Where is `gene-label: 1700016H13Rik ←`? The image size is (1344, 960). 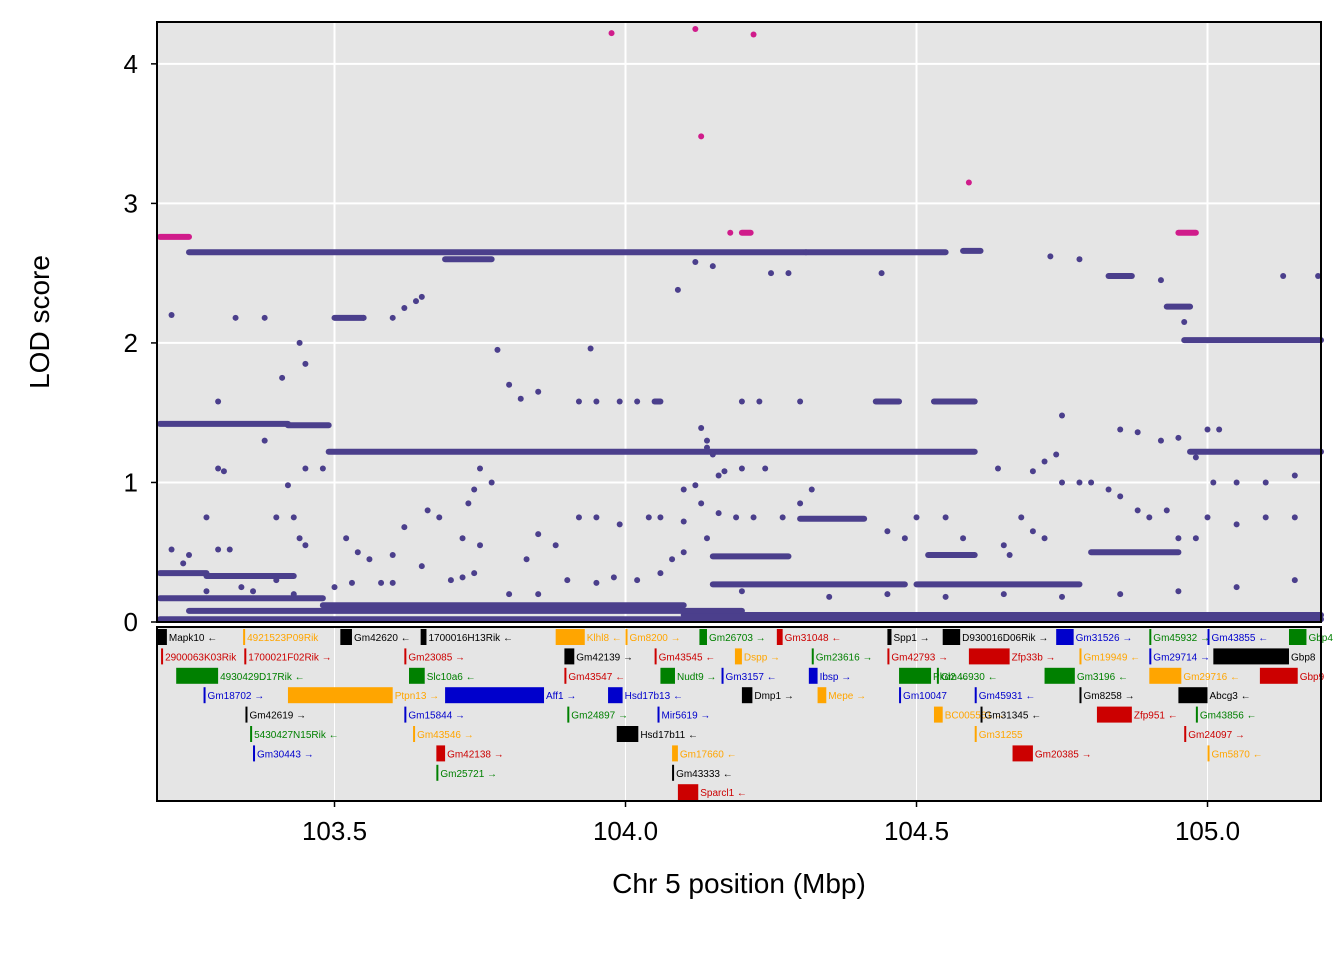
gene-label: 1700016H13Rik ← is located at coordinates (470, 638).